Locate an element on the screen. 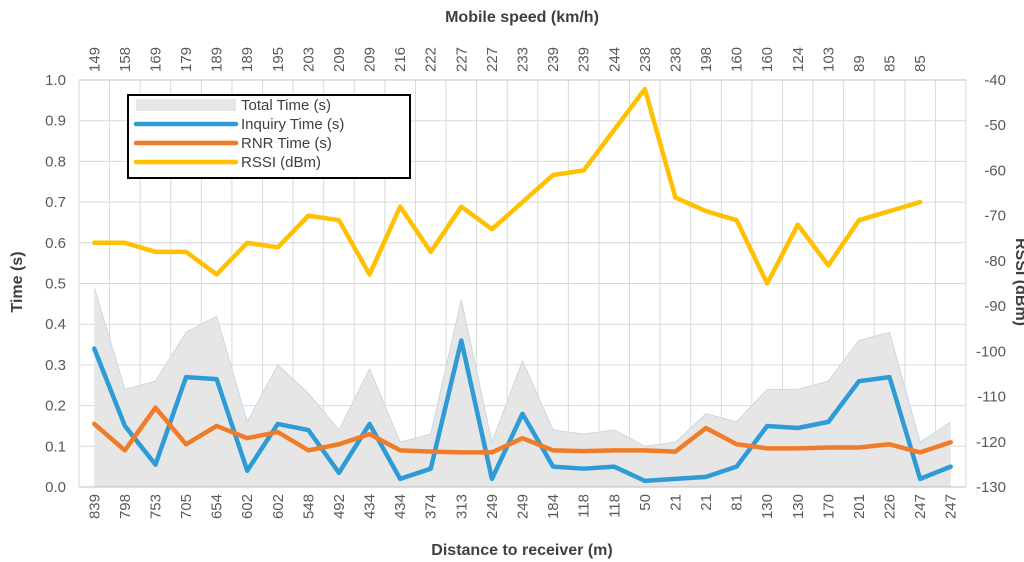  distance-tick-label: 374 is located at coordinates (431, 506).